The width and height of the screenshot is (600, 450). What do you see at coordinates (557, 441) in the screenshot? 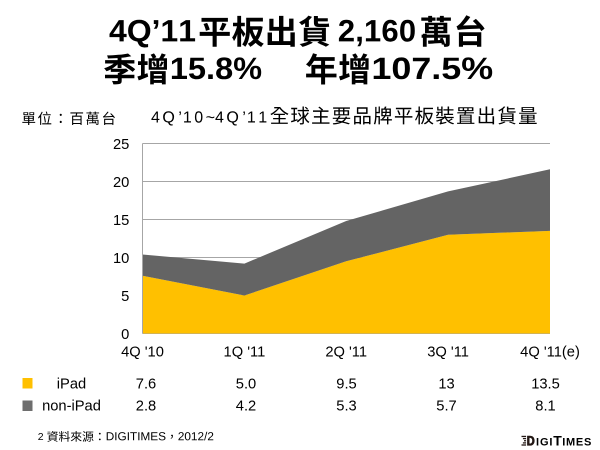
I see `svg-text: T` at bounding box center [557, 441].